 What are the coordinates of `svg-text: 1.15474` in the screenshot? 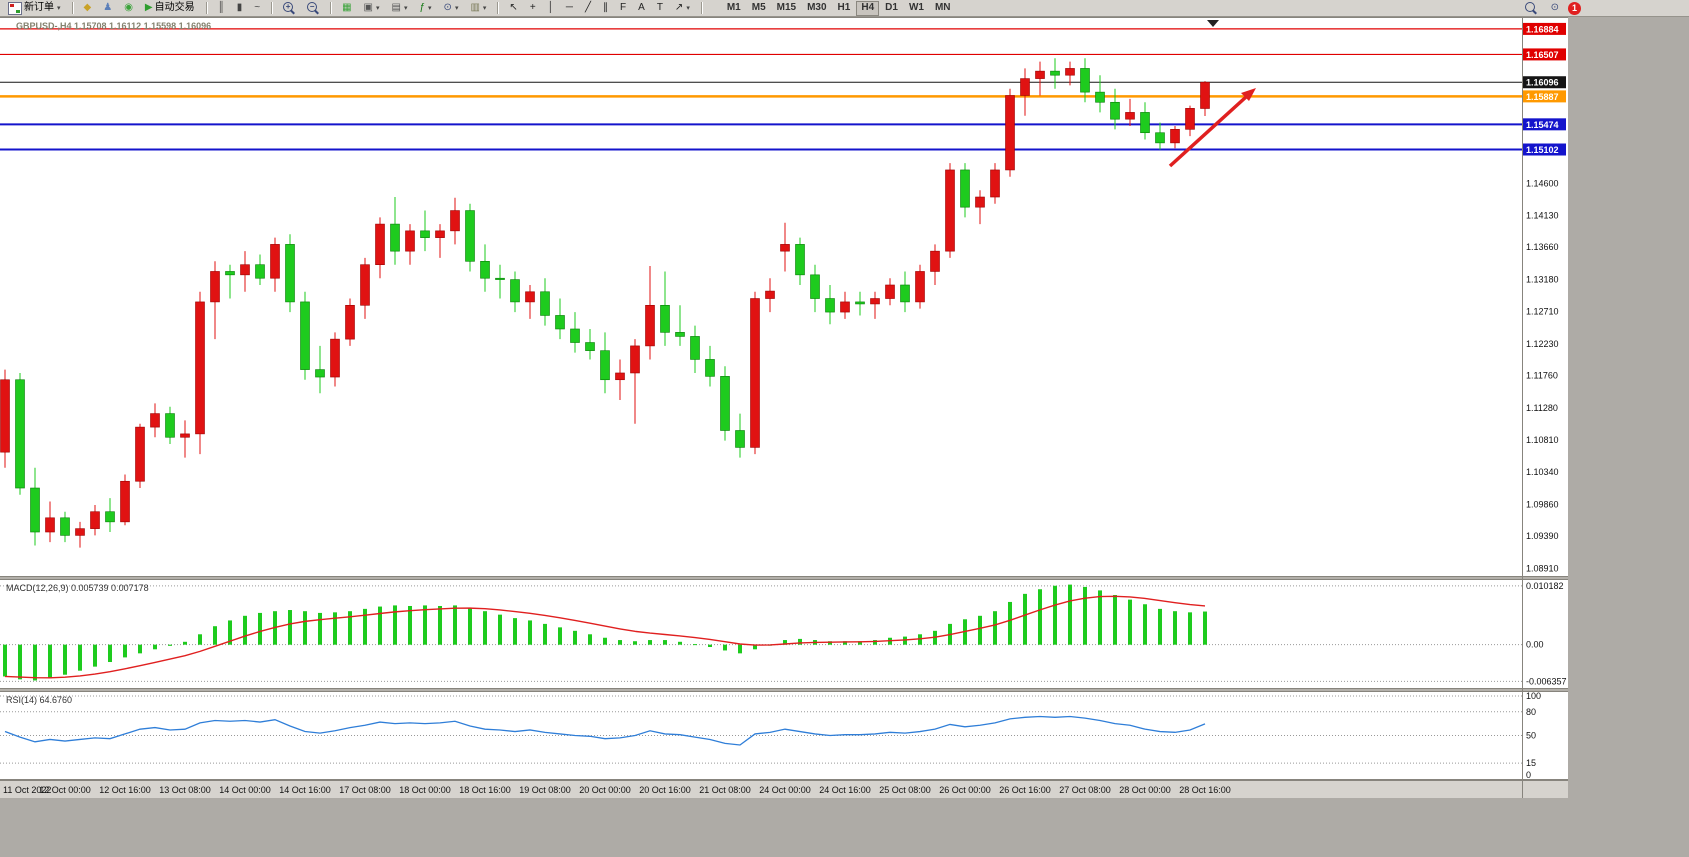 It's located at (1542, 125).